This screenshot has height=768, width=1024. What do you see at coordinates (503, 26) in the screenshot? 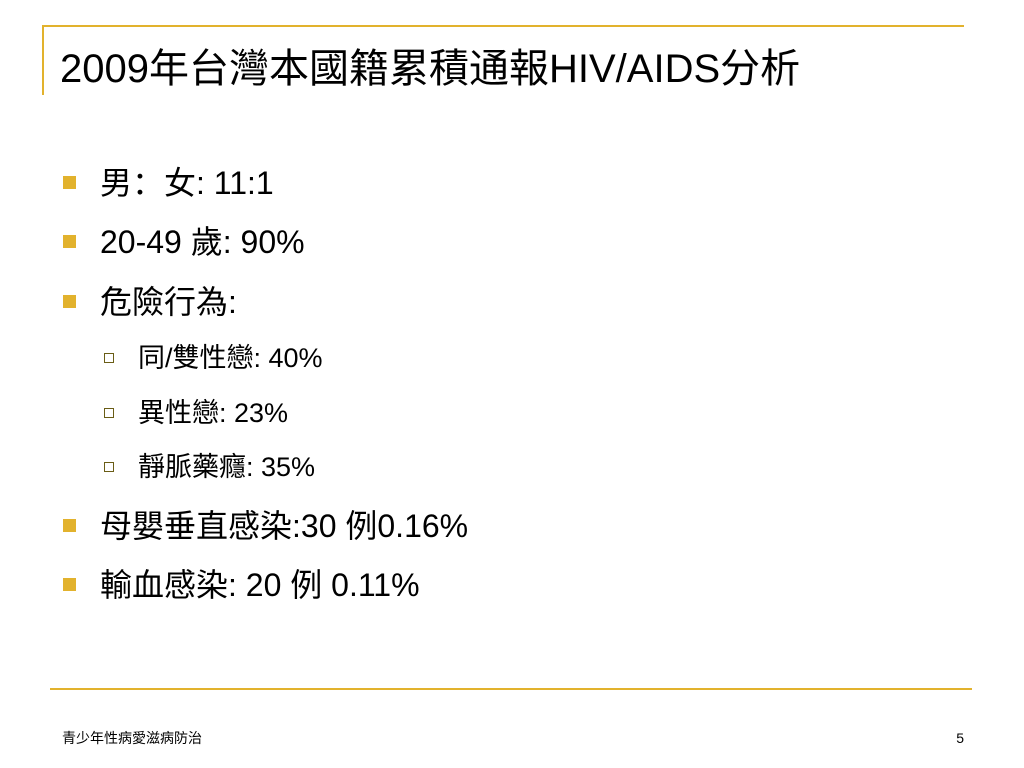
I see `title-frame-top-line` at bounding box center [503, 26].